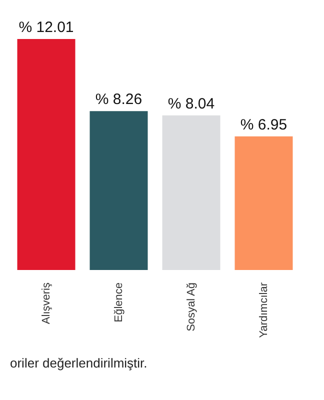 The width and height of the screenshot is (324, 400). Describe the element at coordinates (118, 99) in the screenshot. I see `data-label: % 8.26` at that location.